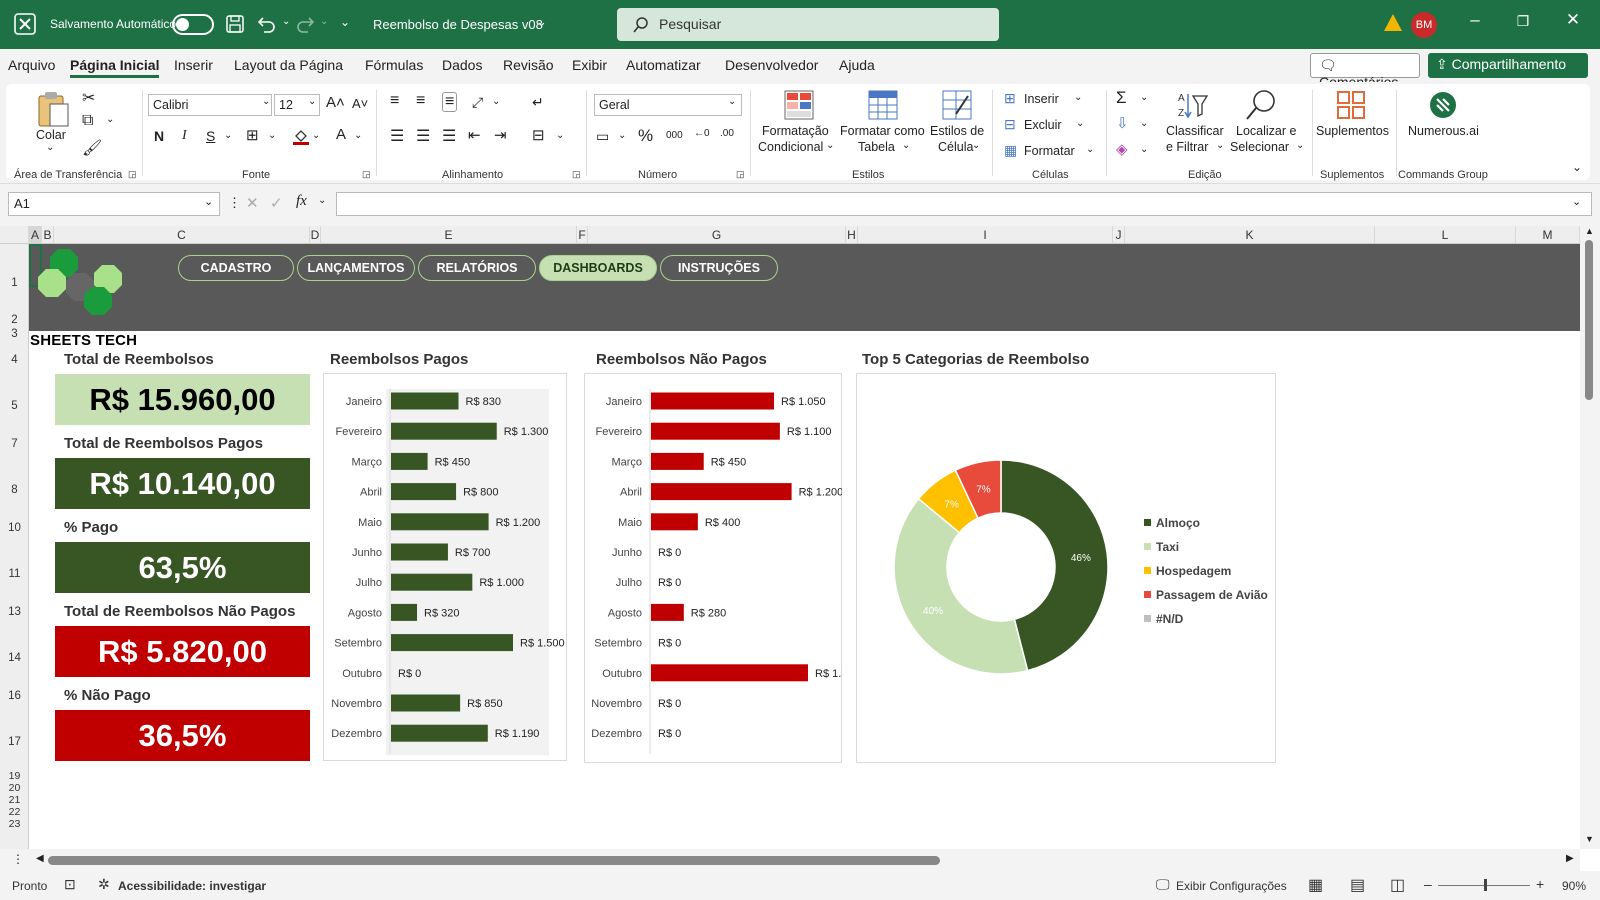 Image resolution: width=1600 pixels, height=900 pixels. Describe the element at coordinates (14, 824) in the screenshot. I see `row-header: 23` at that location.